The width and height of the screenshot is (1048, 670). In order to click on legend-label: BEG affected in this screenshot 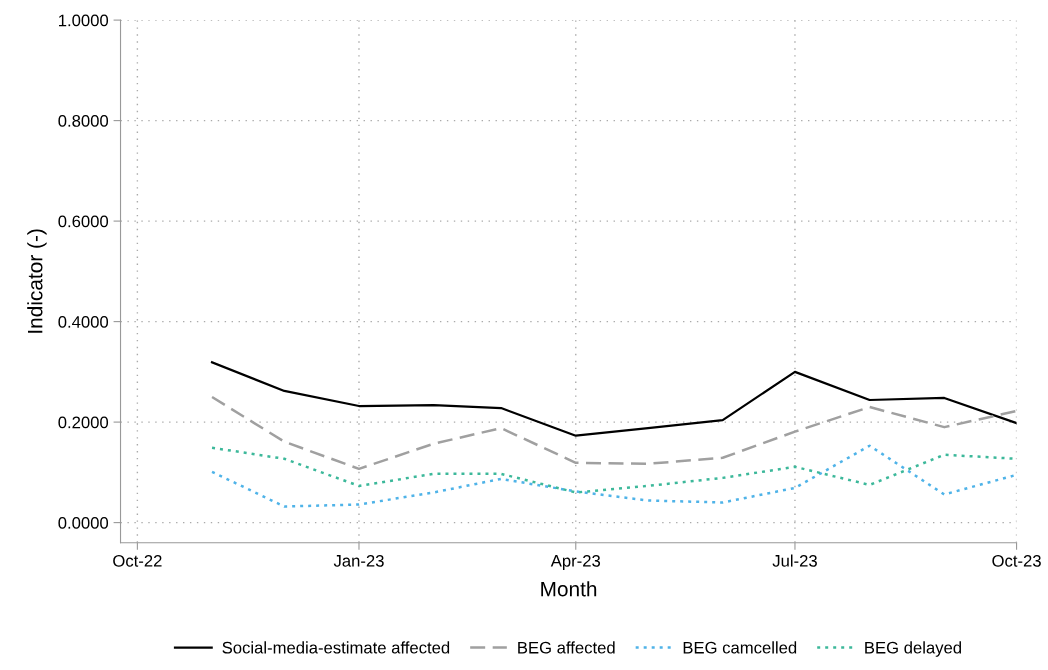, I will do `click(566, 647)`.